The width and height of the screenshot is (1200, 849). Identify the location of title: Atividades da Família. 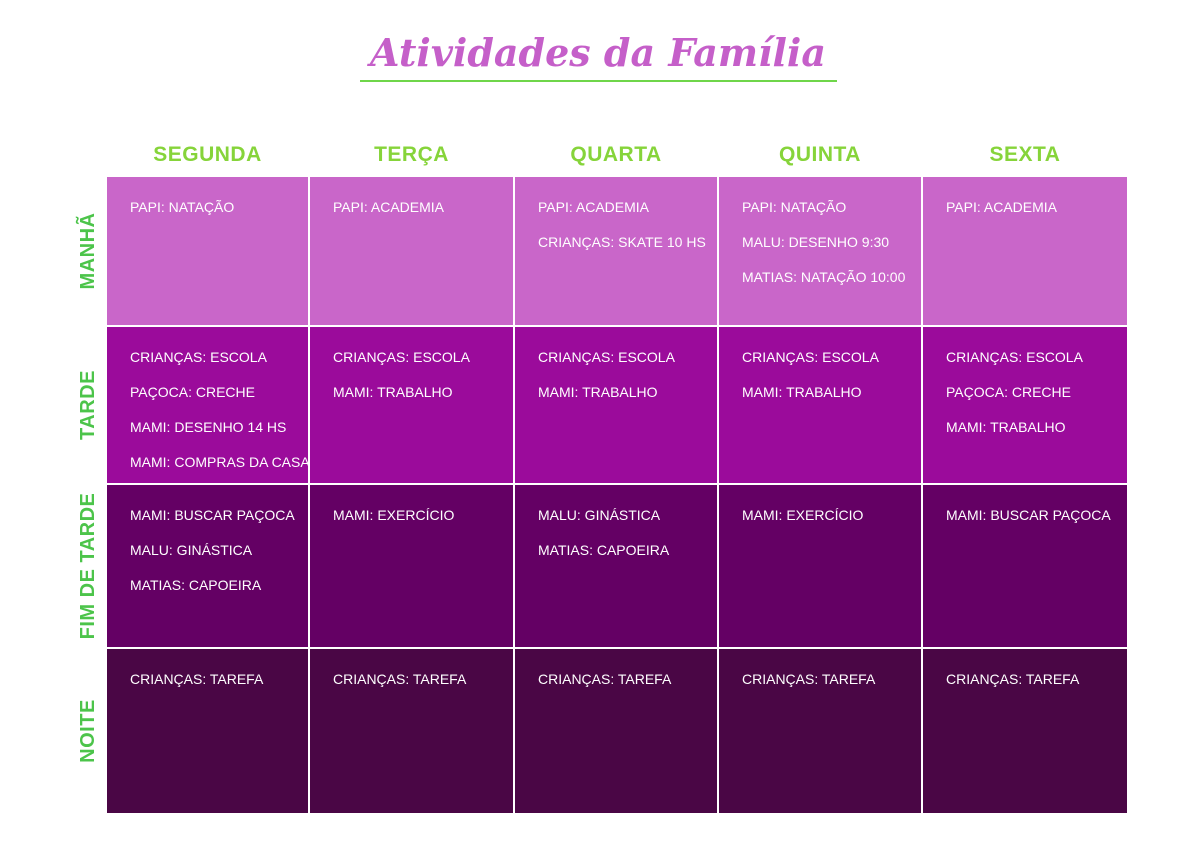
(596, 52).